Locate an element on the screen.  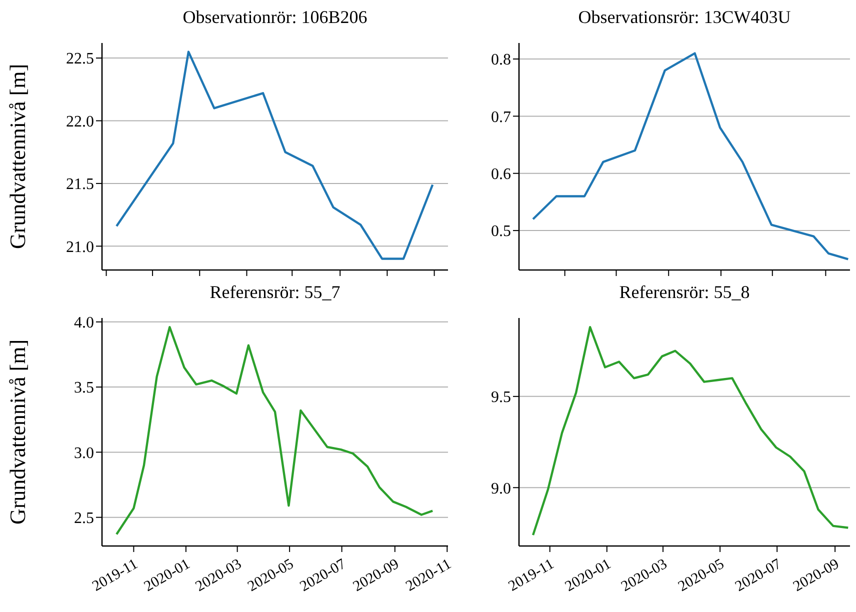
y-tick-label: 0.7 is located at coordinates (501, 117).